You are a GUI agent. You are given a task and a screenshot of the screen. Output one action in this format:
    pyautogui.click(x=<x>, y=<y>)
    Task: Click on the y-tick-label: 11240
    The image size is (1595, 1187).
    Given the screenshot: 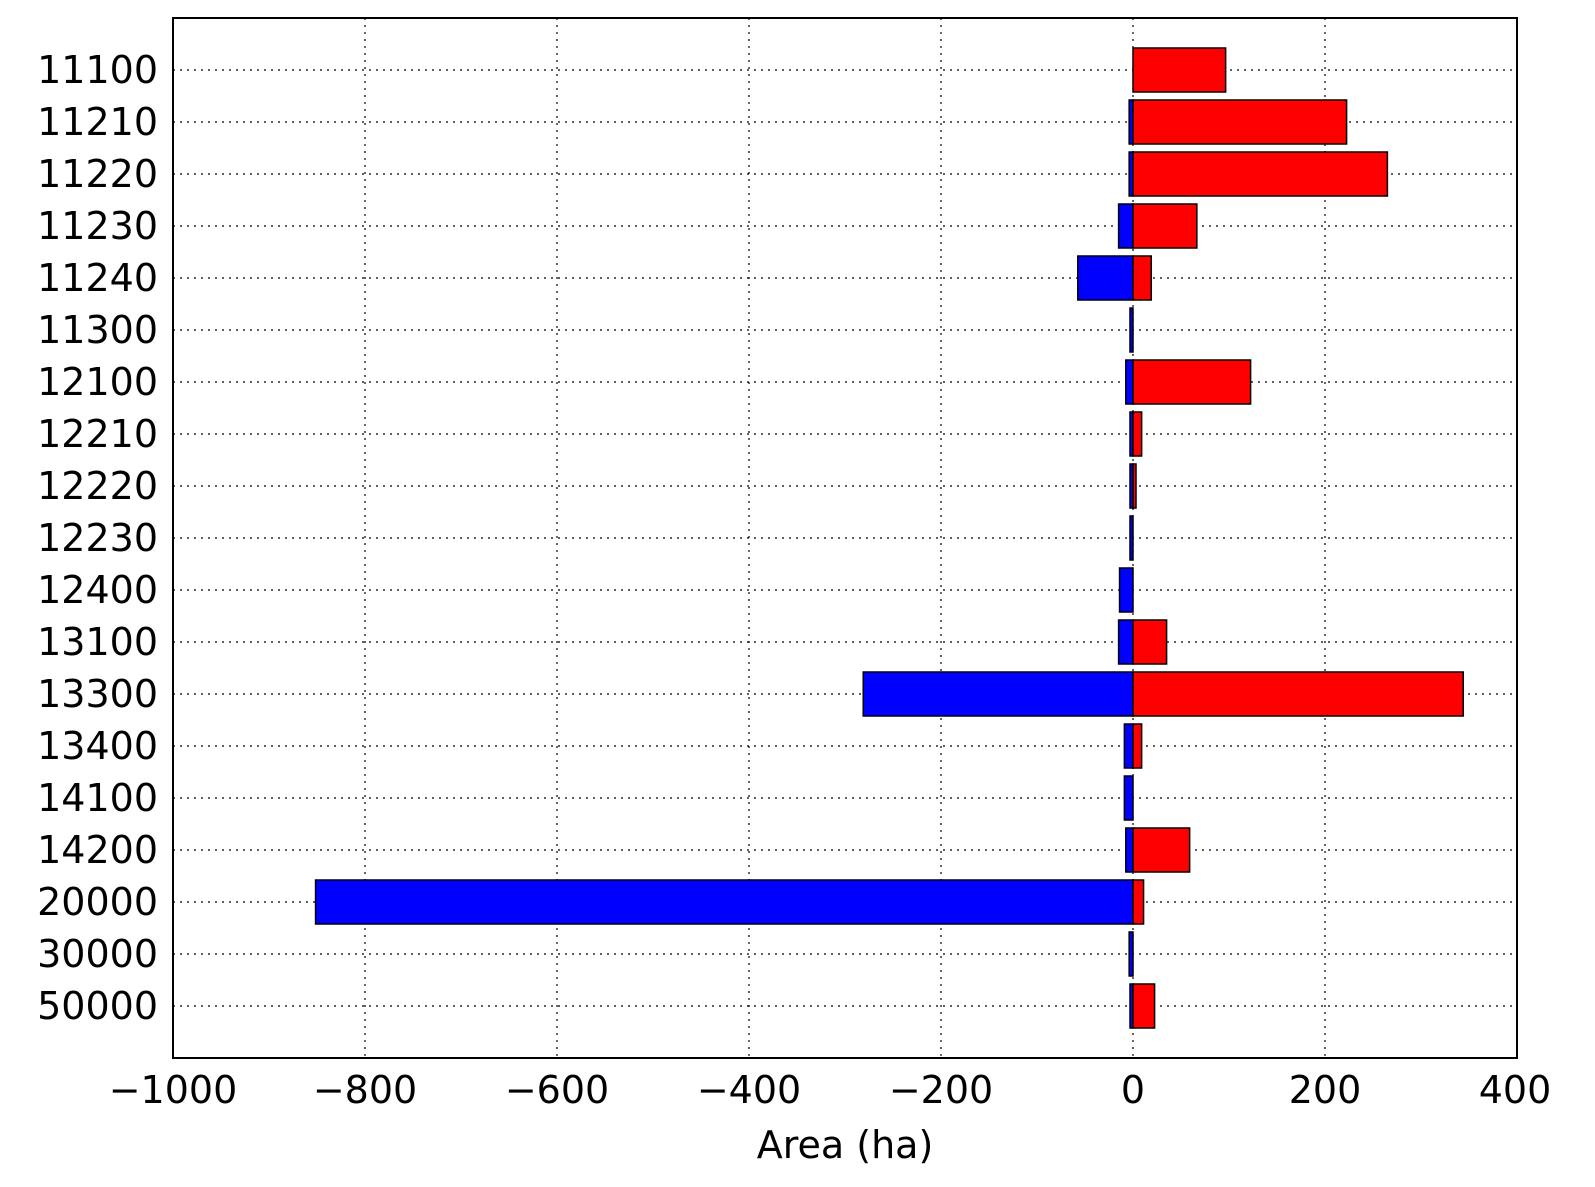 What is the action you would take?
    pyautogui.click(x=97, y=278)
    